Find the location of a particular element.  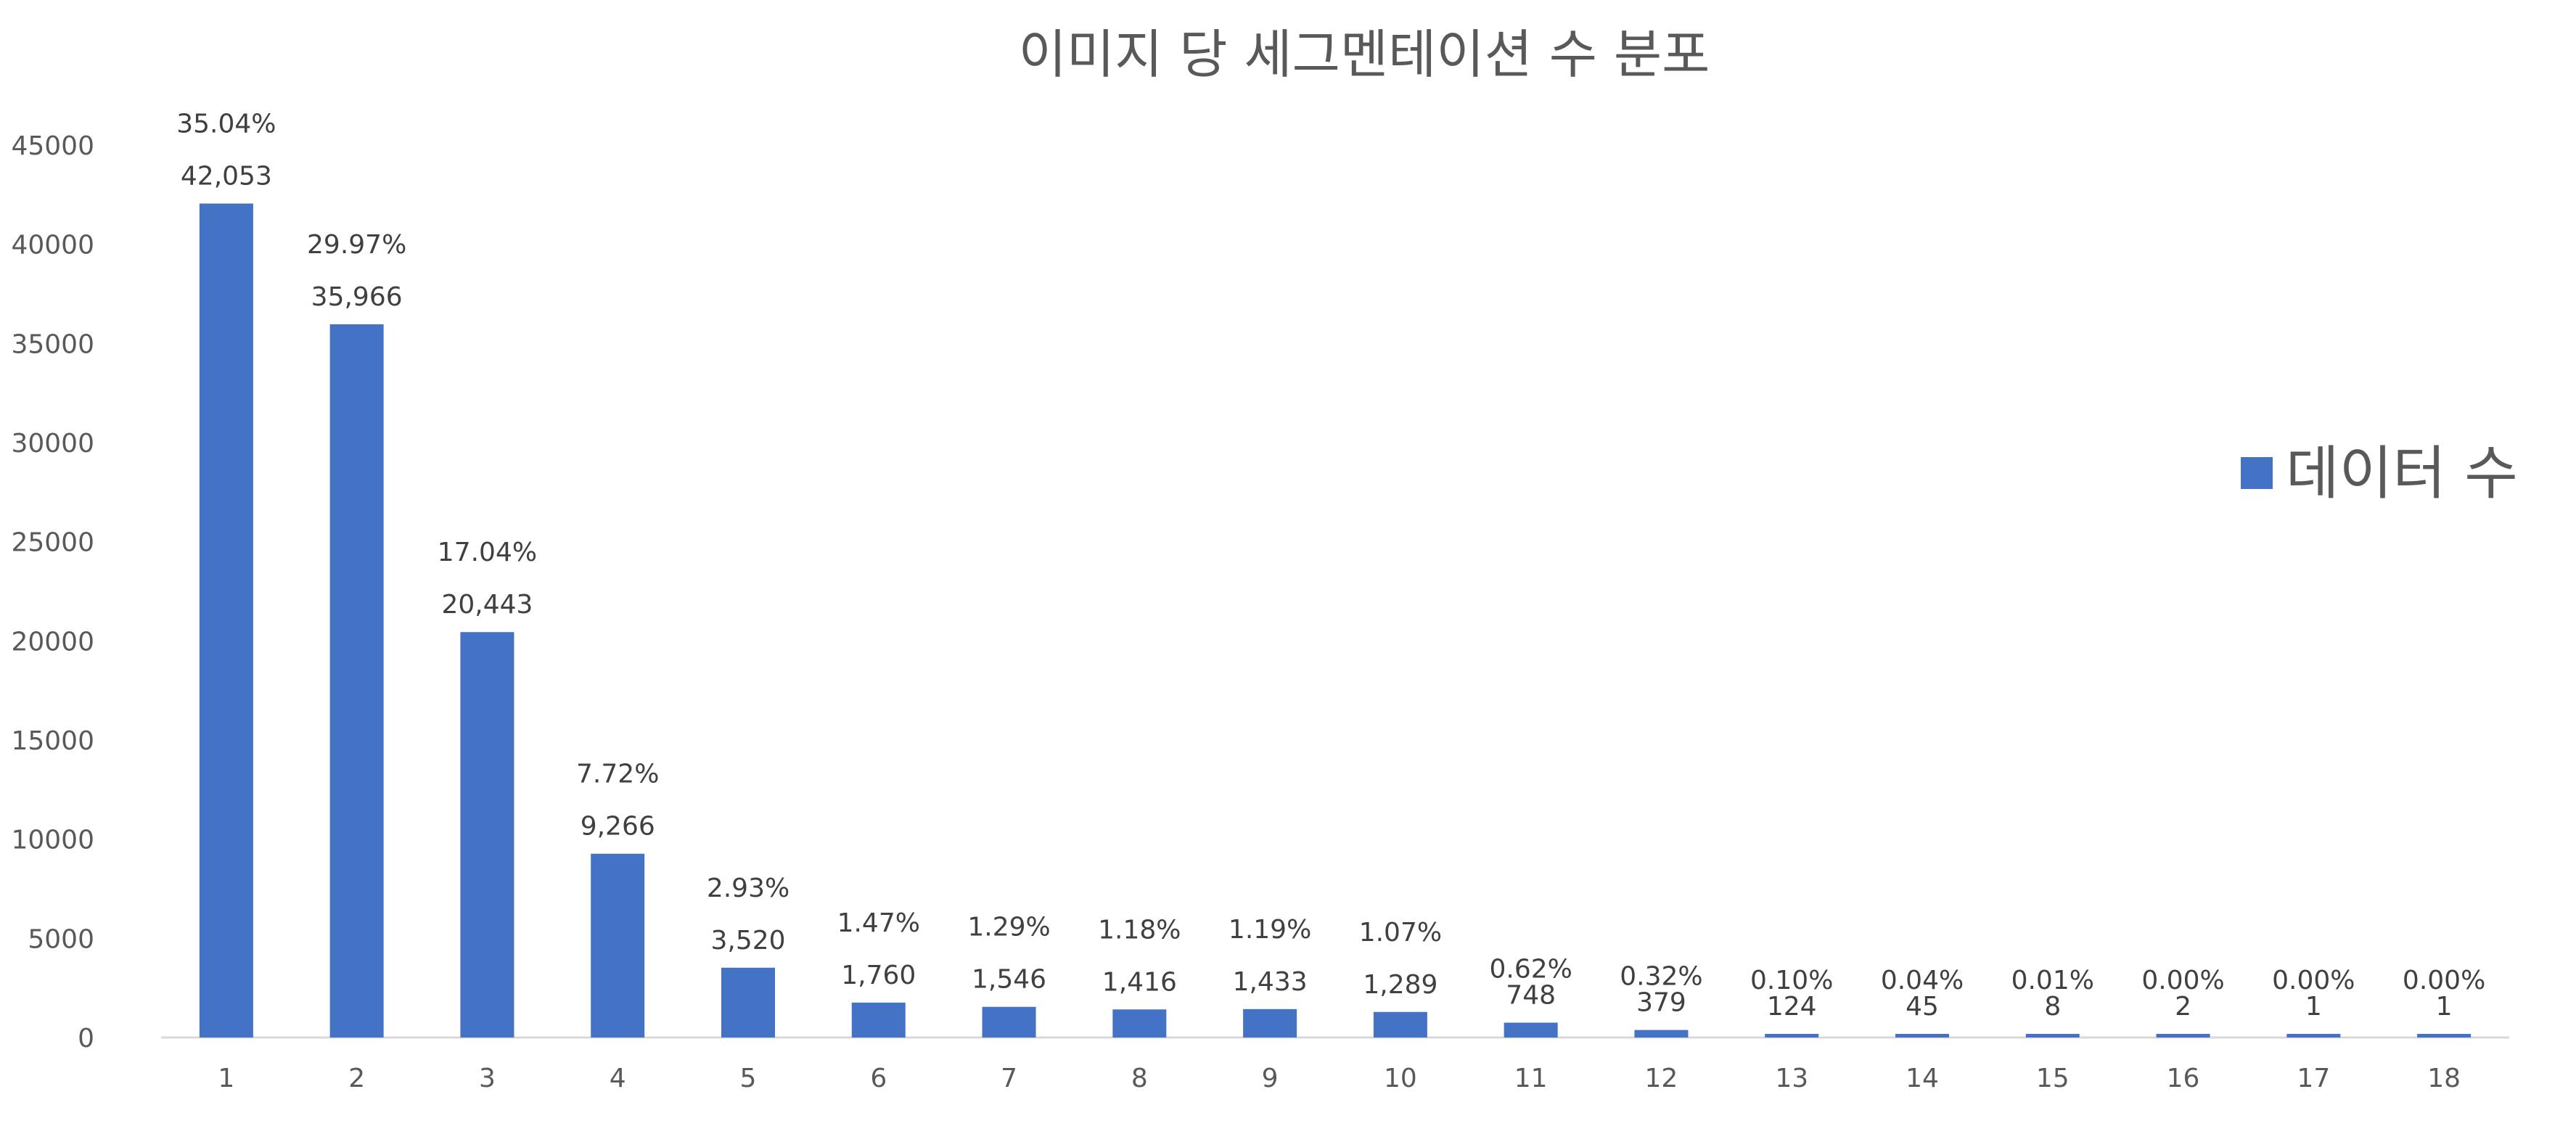

percent-label: 1.07% is located at coordinates (1400, 933).